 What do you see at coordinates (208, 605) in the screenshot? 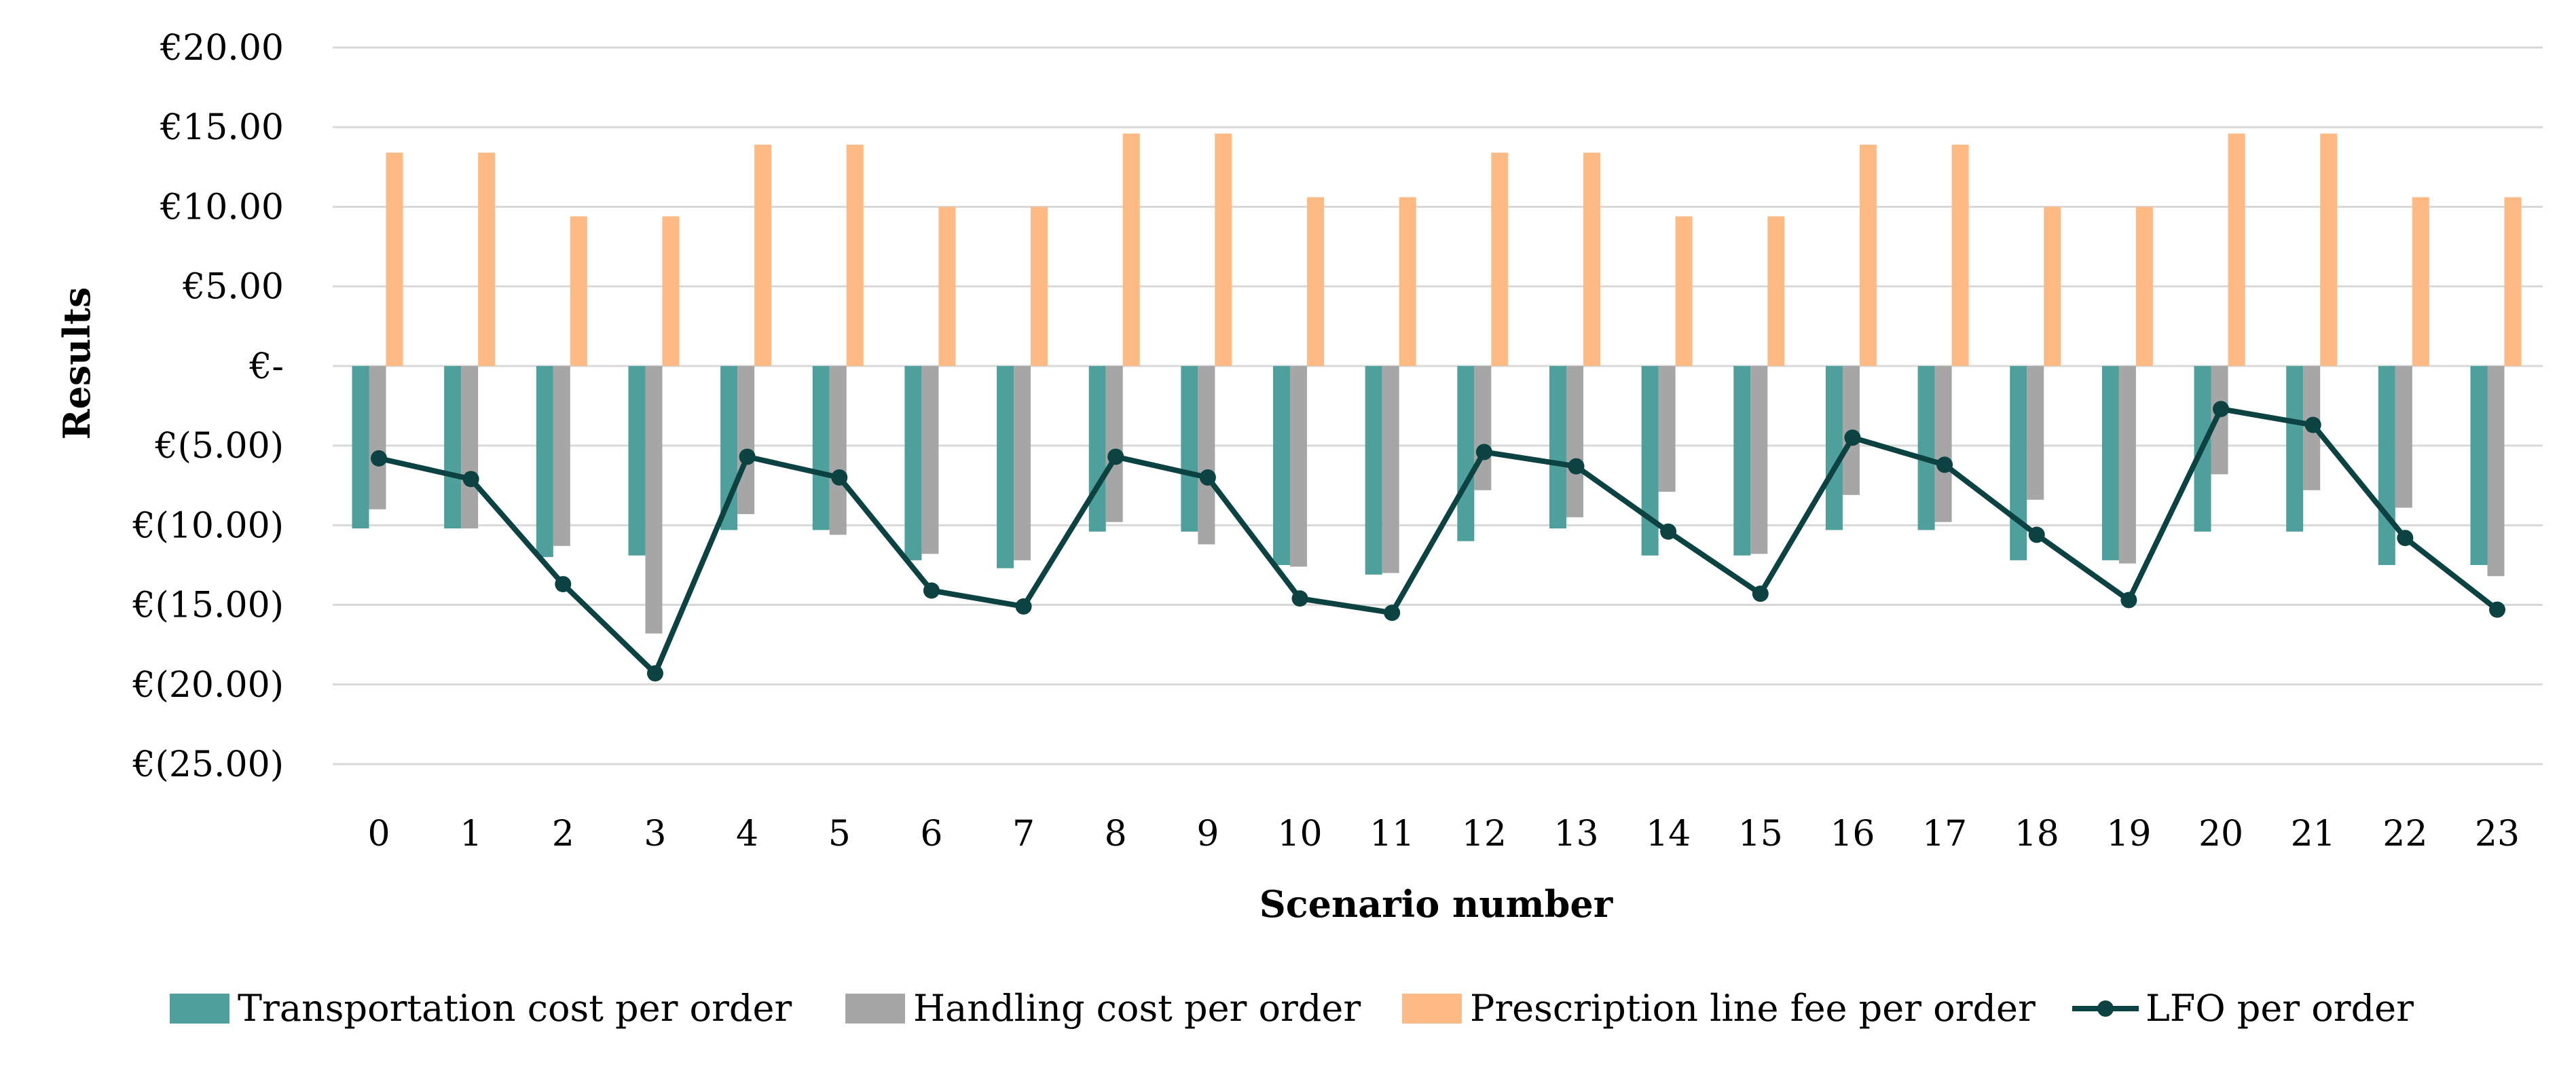
I see `y-tick-label: €(15.00)` at bounding box center [208, 605].